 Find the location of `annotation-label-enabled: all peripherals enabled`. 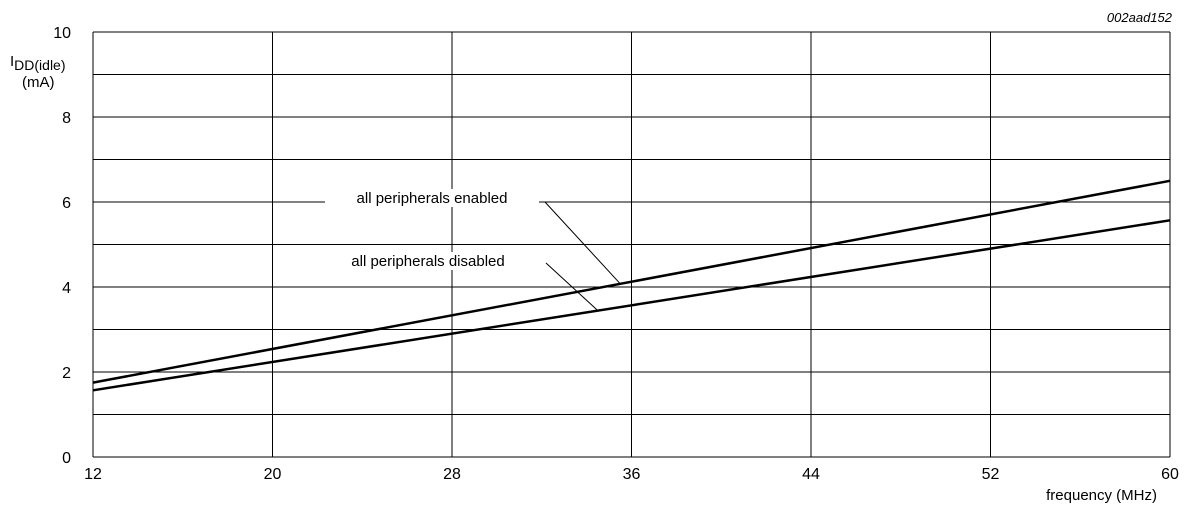

annotation-label-enabled: all peripherals enabled is located at coordinates (432, 198).